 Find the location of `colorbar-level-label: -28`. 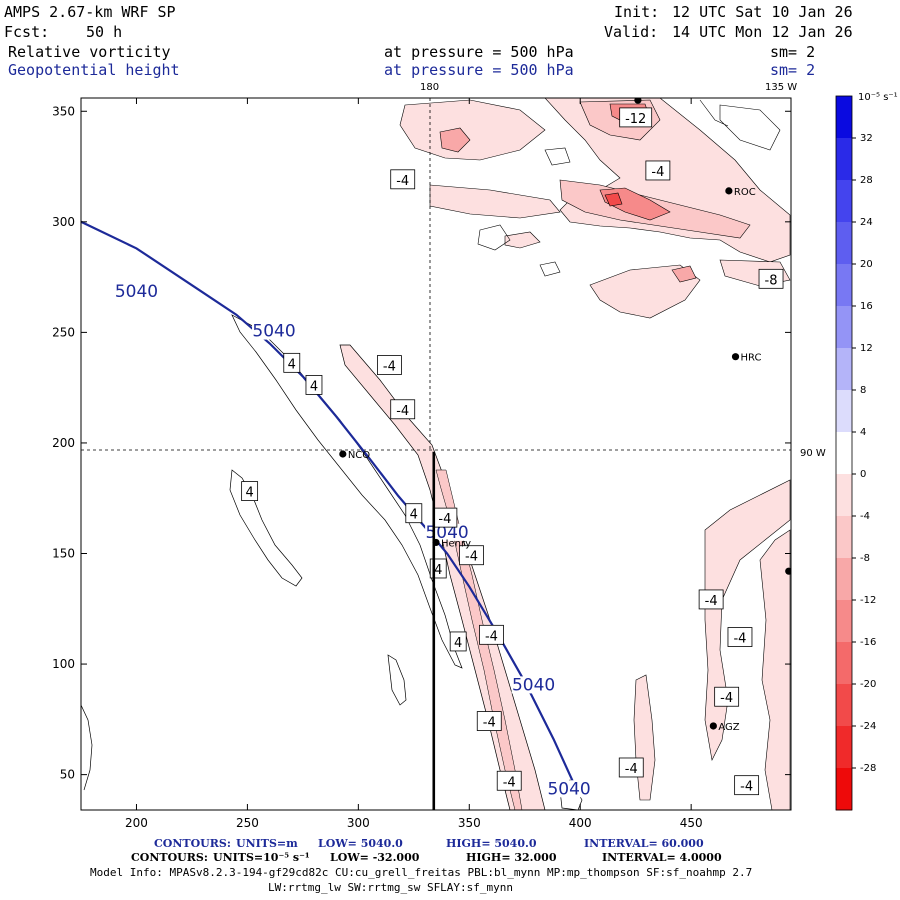

colorbar-level-label: -28 is located at coordinates (868, 768).